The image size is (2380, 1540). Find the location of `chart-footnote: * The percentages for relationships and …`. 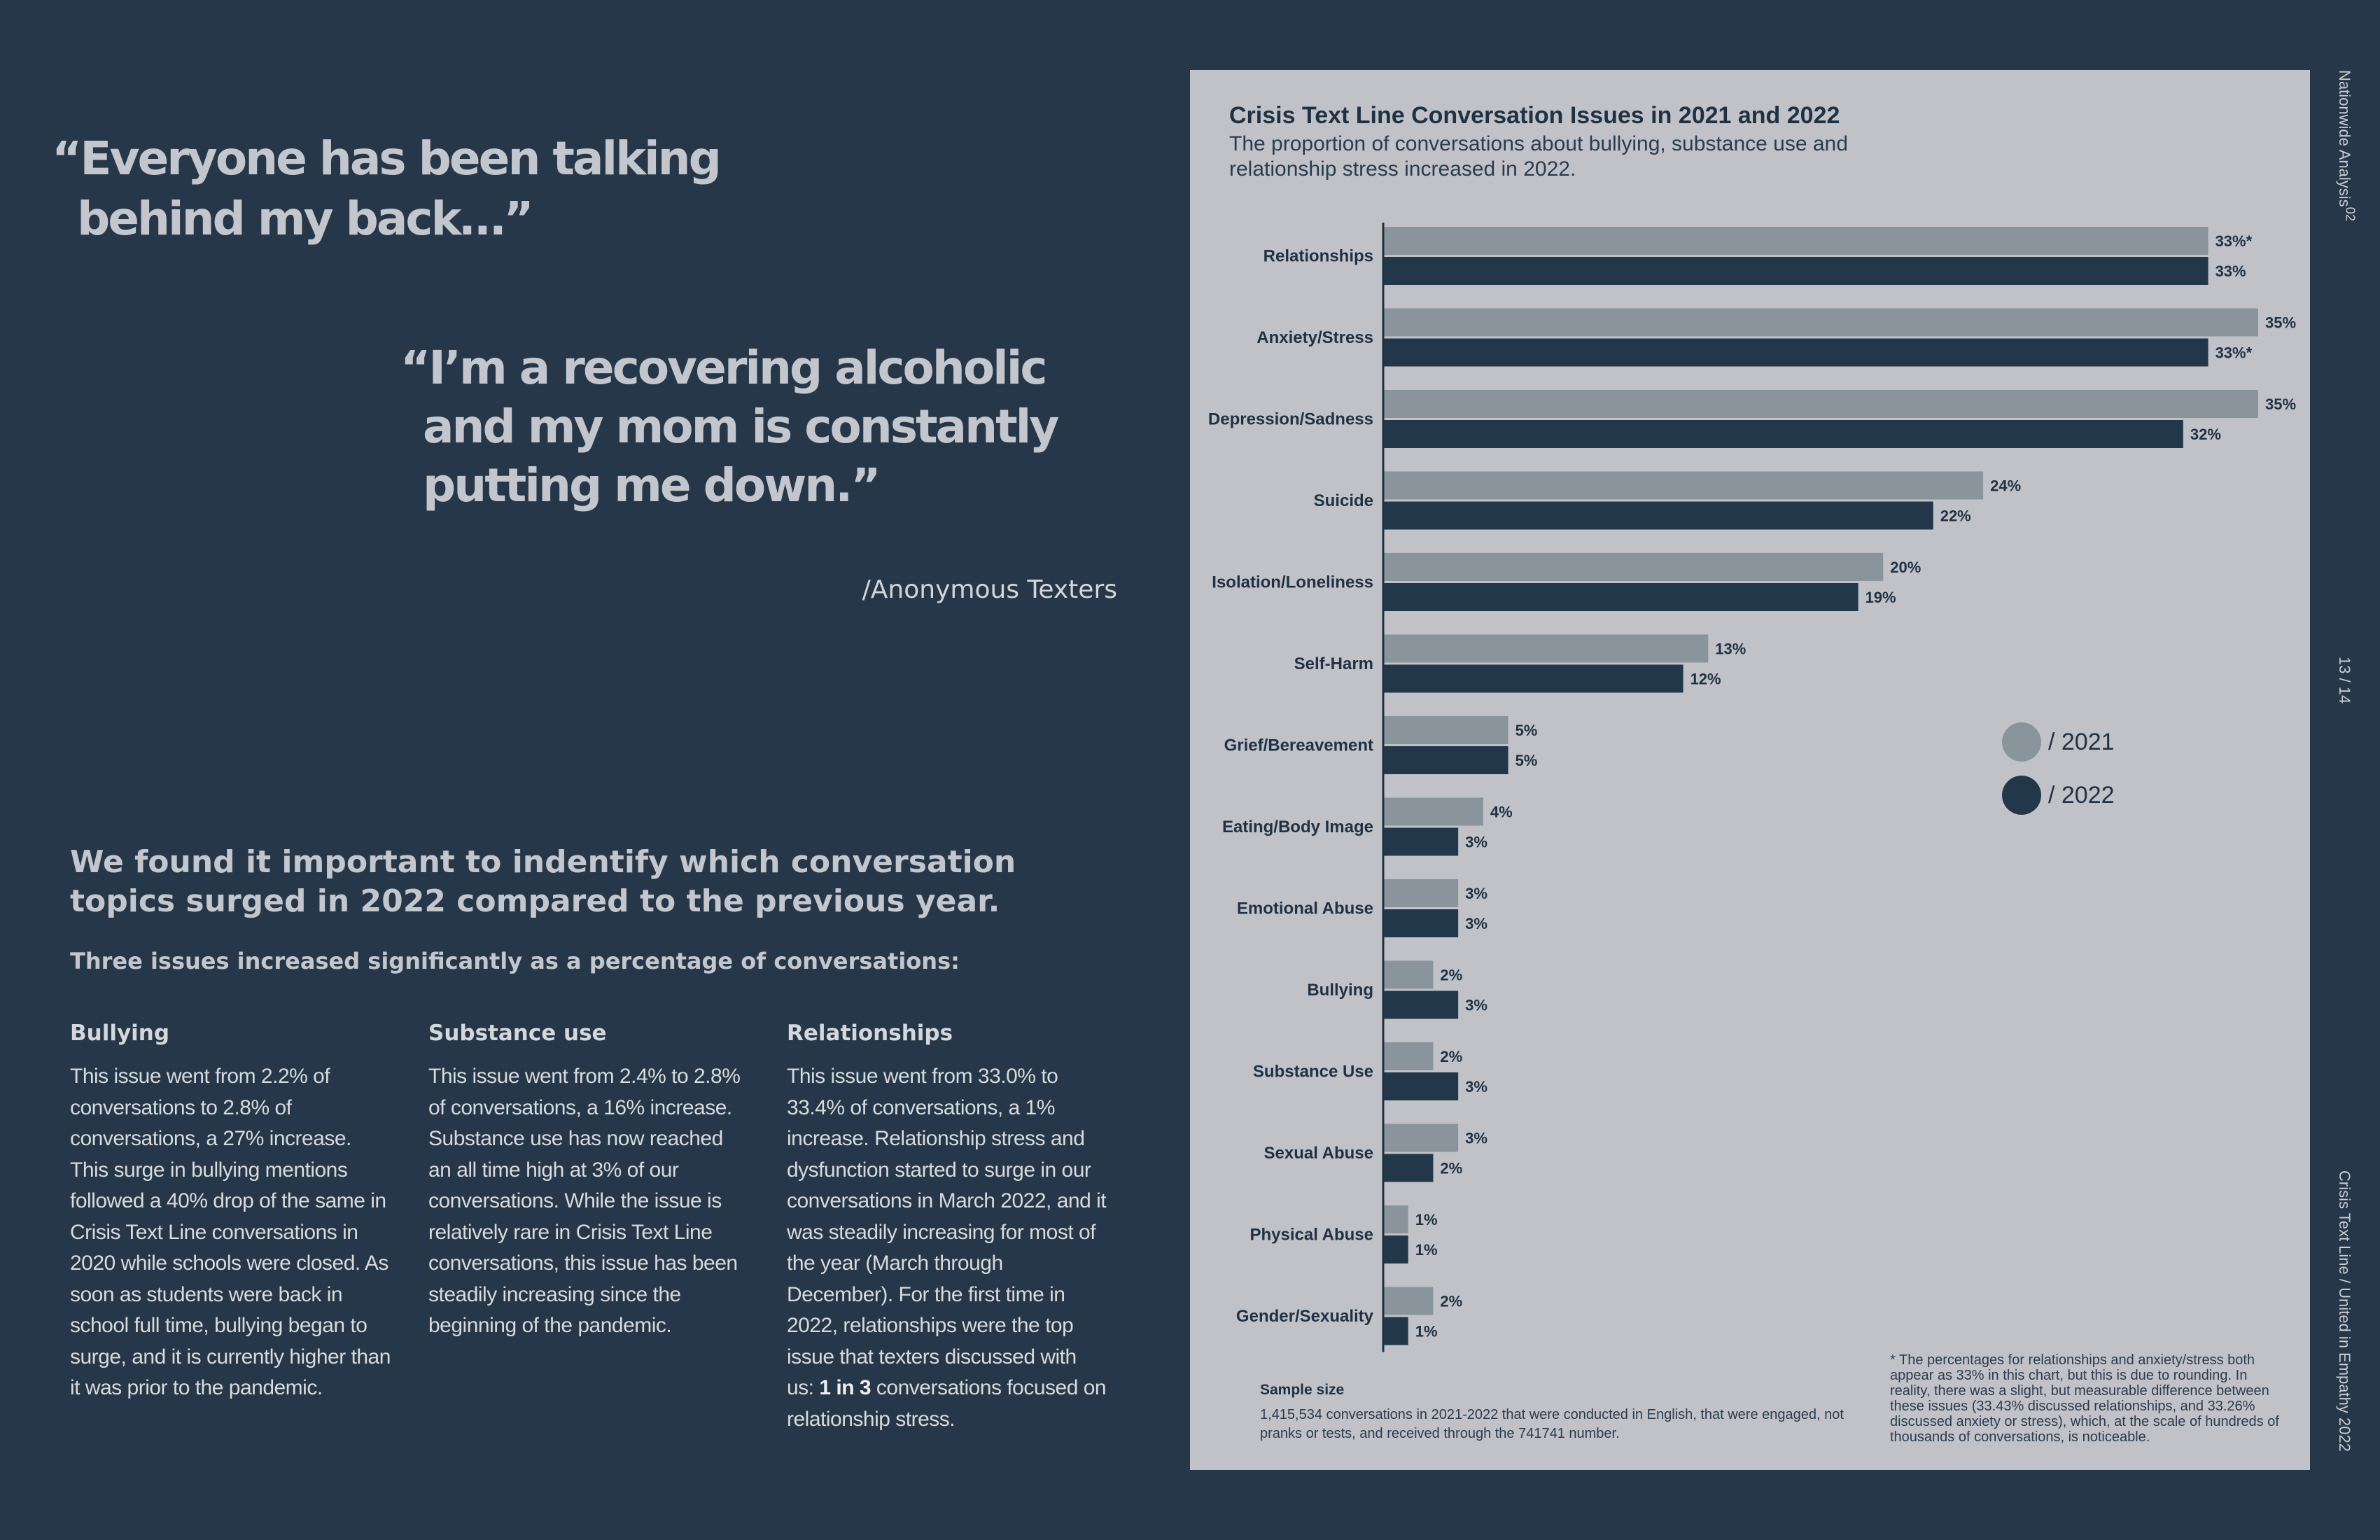

chart-footnote: * The percentages for relationships and … is located at coordinates (2084, 1398).